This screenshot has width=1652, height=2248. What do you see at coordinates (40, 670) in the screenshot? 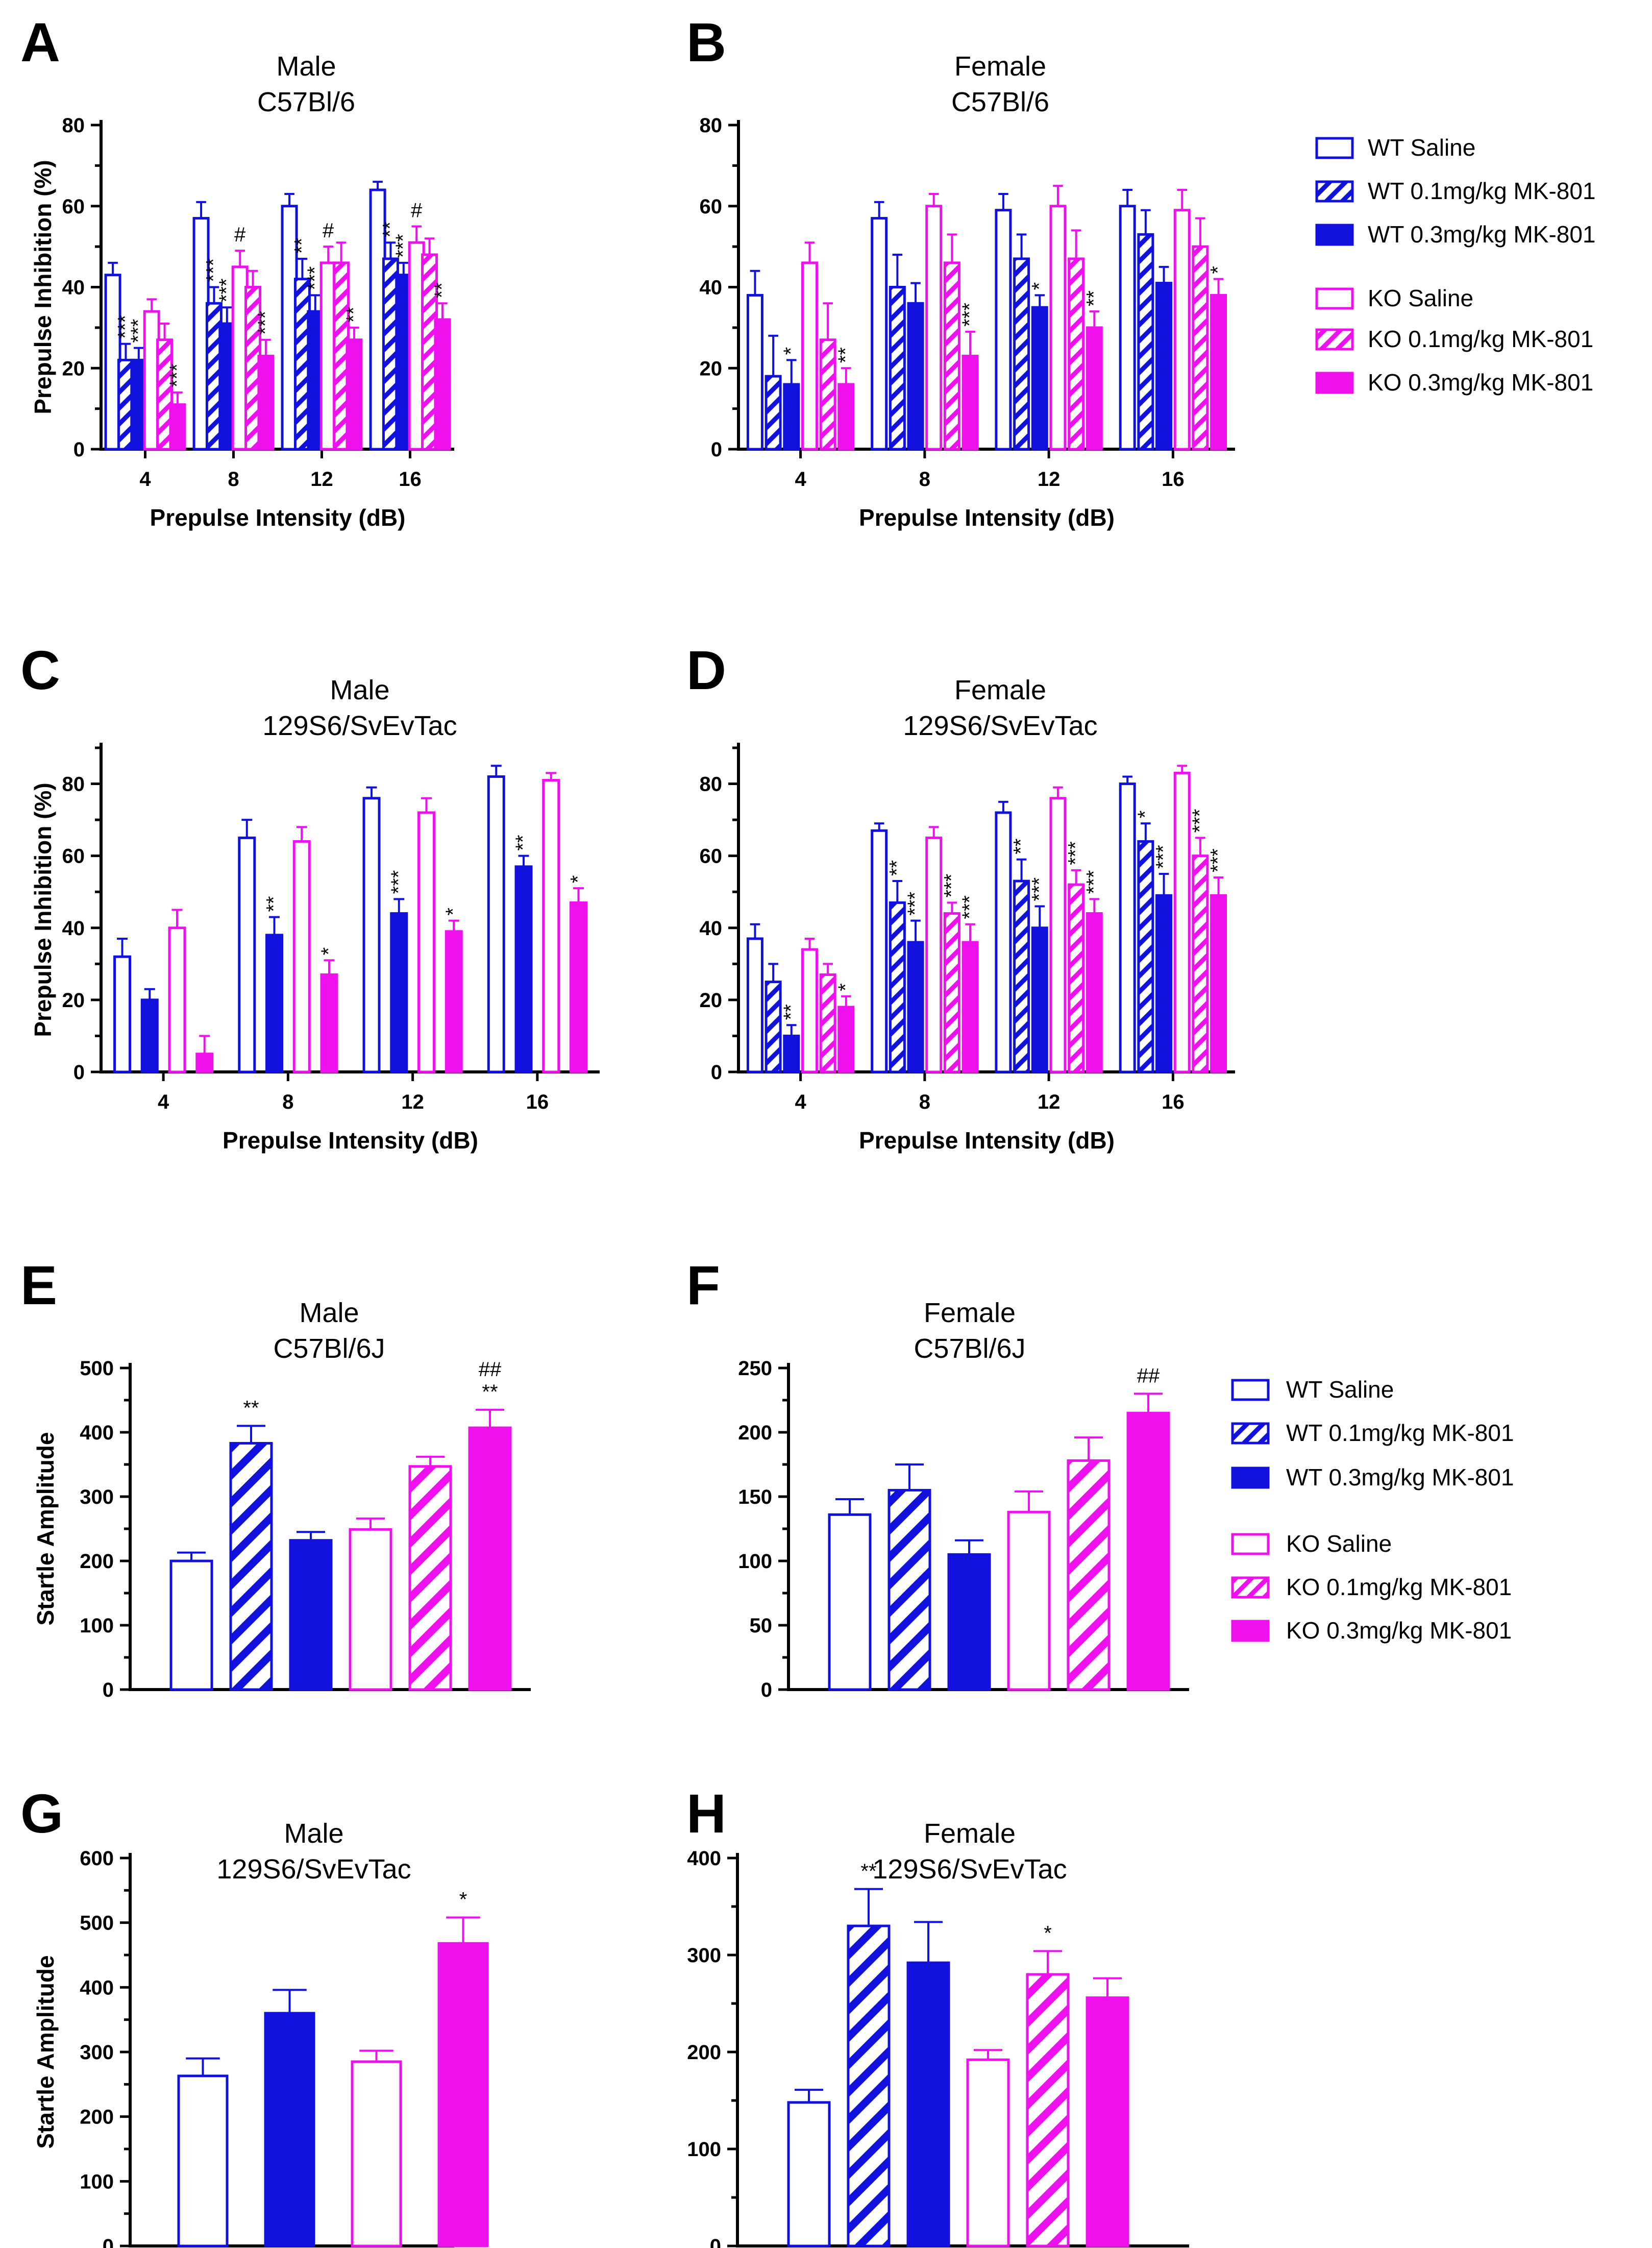
I see `panel-letter: C` at bounding box center [40, 670].